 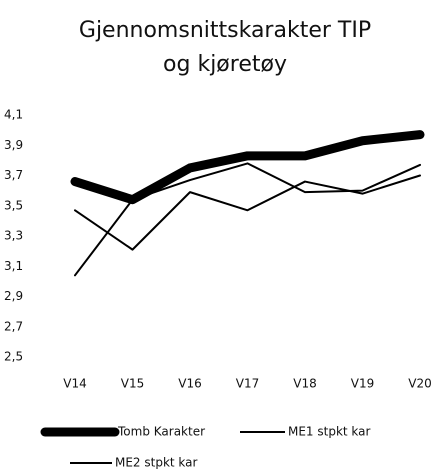 I want to click on x-tick-label: V20, so click(x=419, y=384).